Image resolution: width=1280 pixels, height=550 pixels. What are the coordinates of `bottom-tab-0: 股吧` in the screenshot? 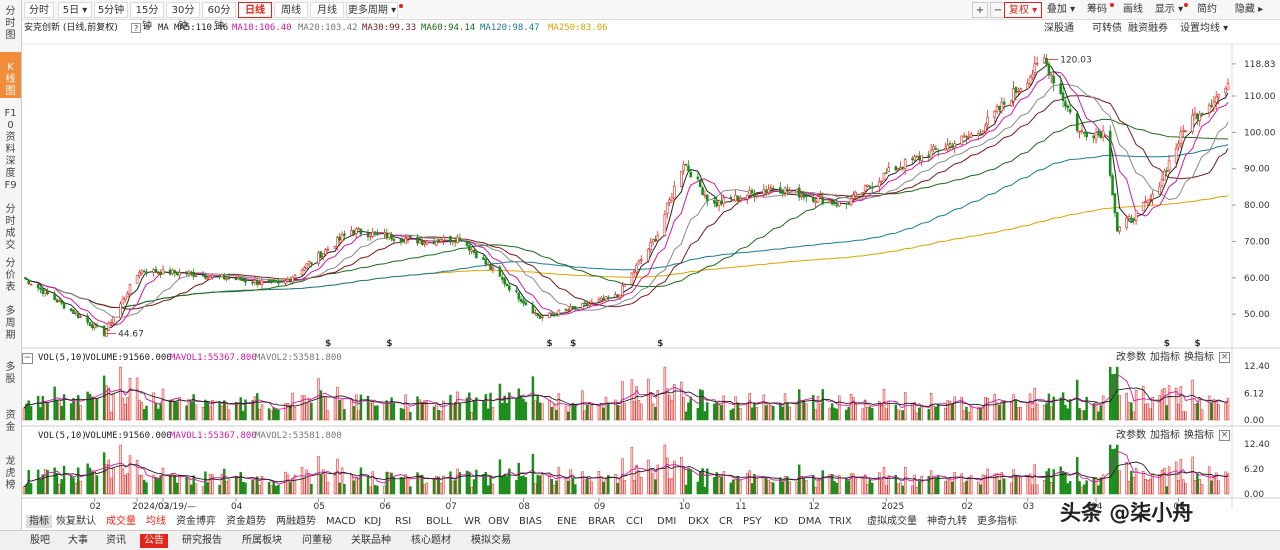 It's located at (40, 540).